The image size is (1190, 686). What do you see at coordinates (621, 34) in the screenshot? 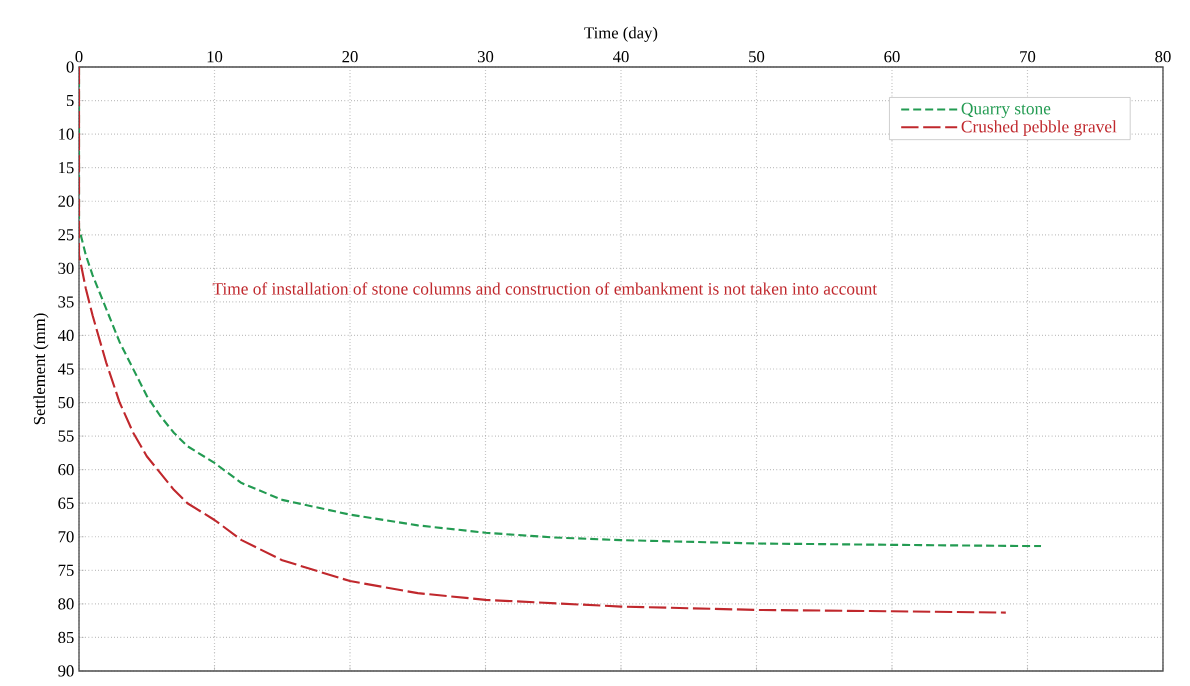
I see `x-axis-title: Time (day)` at bounding box center [621, 34].